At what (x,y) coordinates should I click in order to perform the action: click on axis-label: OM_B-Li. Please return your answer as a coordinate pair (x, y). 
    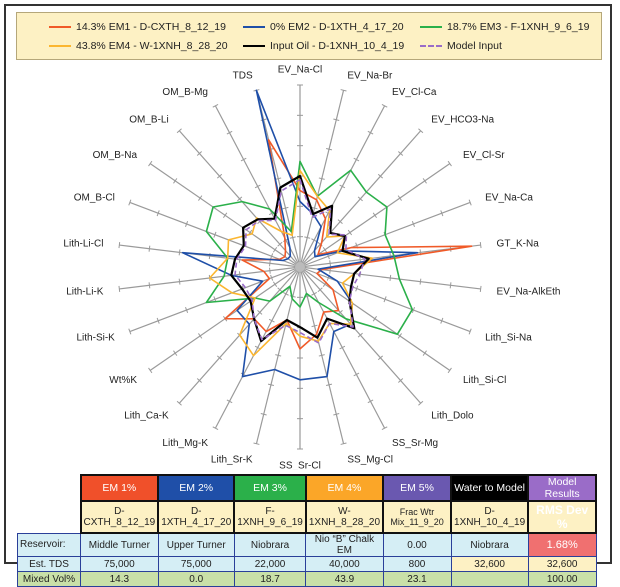
    Looking at the image, I should click on (148, 119).